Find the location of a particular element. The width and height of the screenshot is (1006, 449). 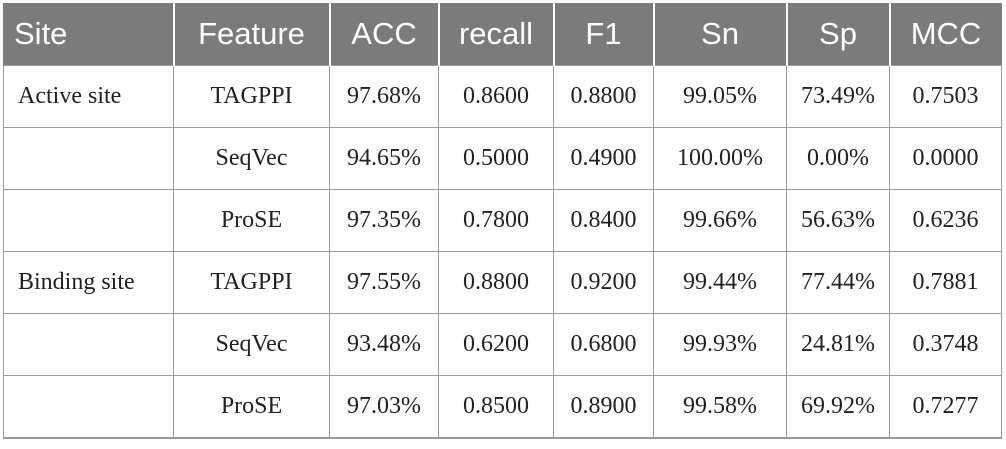

header-row: Site Feature ACC recall F1 Sn Sp MCC is located at coordinates (502, 34).